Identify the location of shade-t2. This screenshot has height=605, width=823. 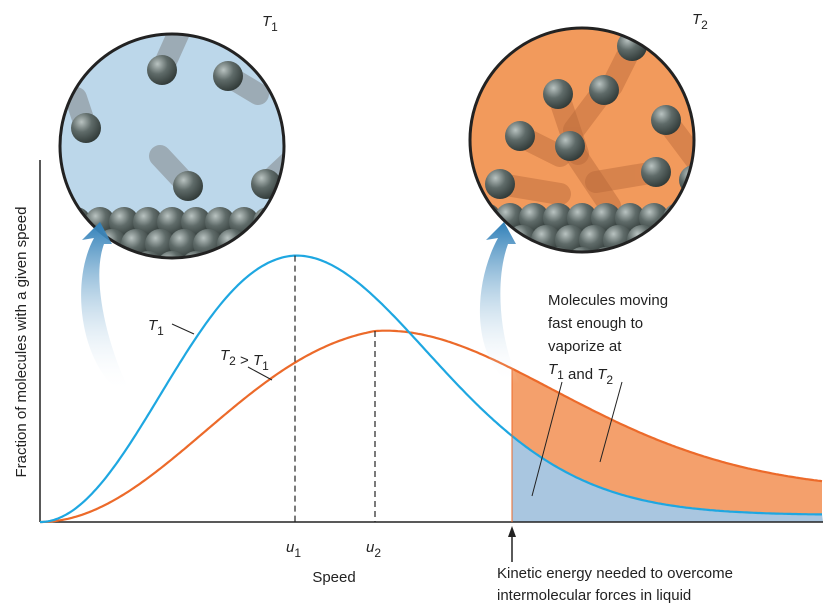
(667, 441).